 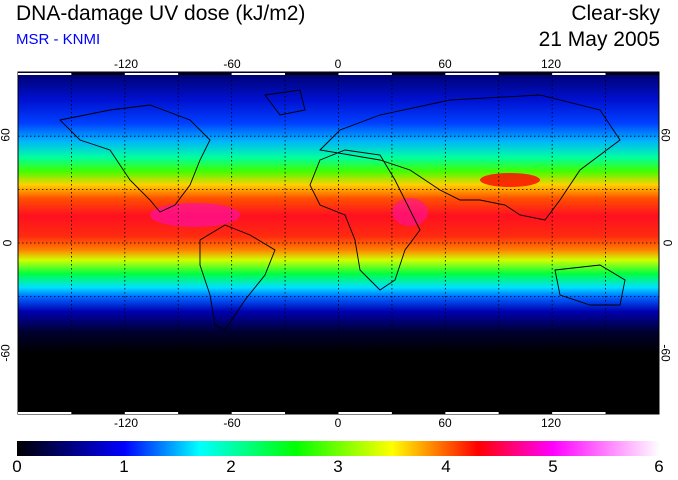 What do you see at coordinates (17, 466) in the screenshot?
I see `colorbar-label: 0` at bounding box center [17, 466].